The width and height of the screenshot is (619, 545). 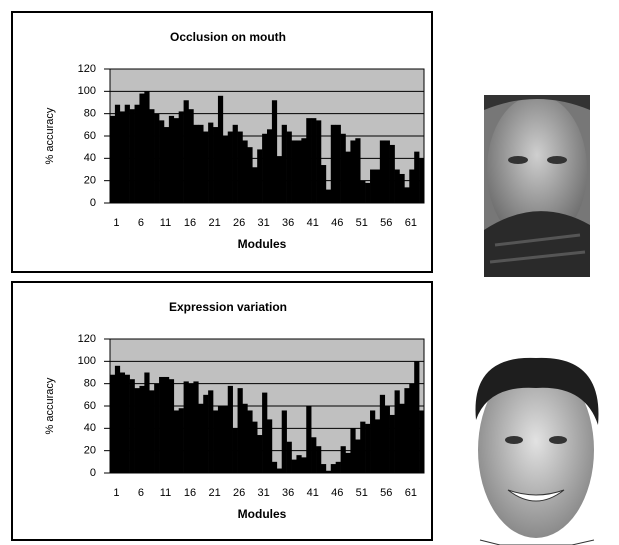 I want to click on face-photo-expression, so click(x=536, y=450).